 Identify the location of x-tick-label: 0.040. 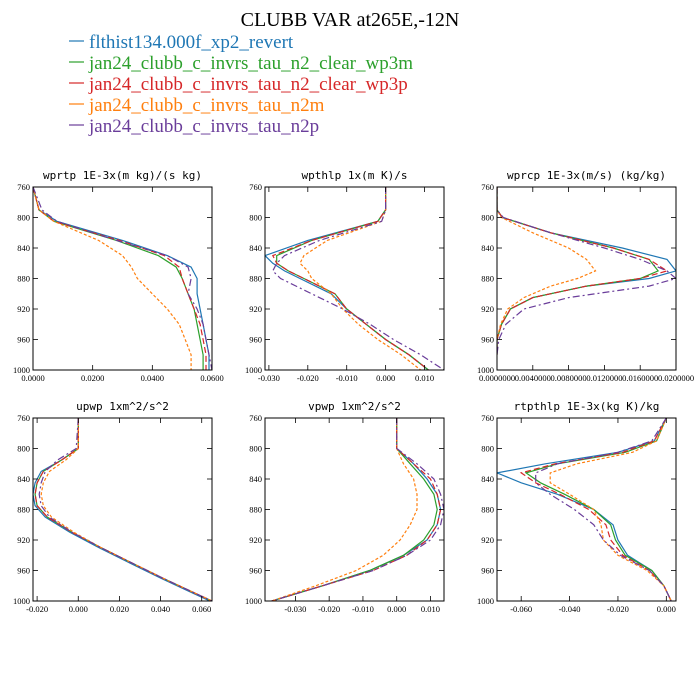
(160, 609).